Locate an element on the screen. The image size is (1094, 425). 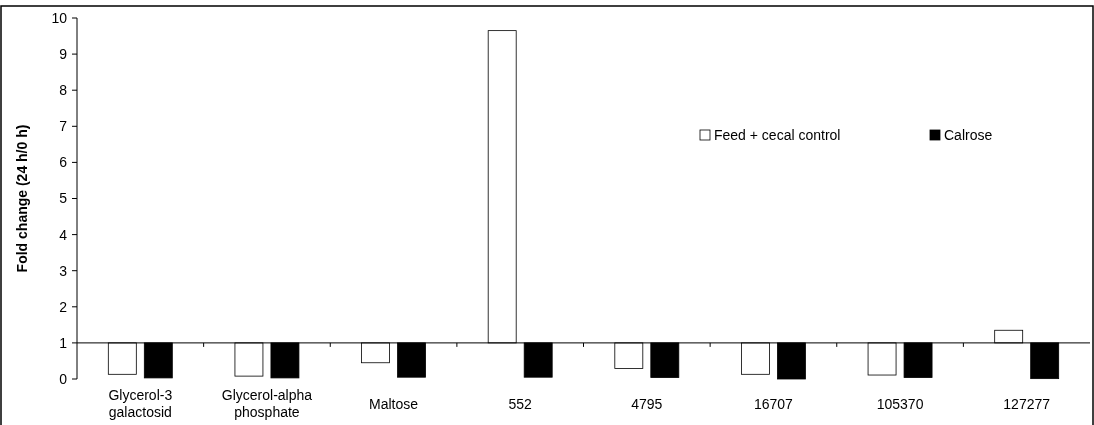
x-tick-label: 4795 is located at coordinates (647, 404).